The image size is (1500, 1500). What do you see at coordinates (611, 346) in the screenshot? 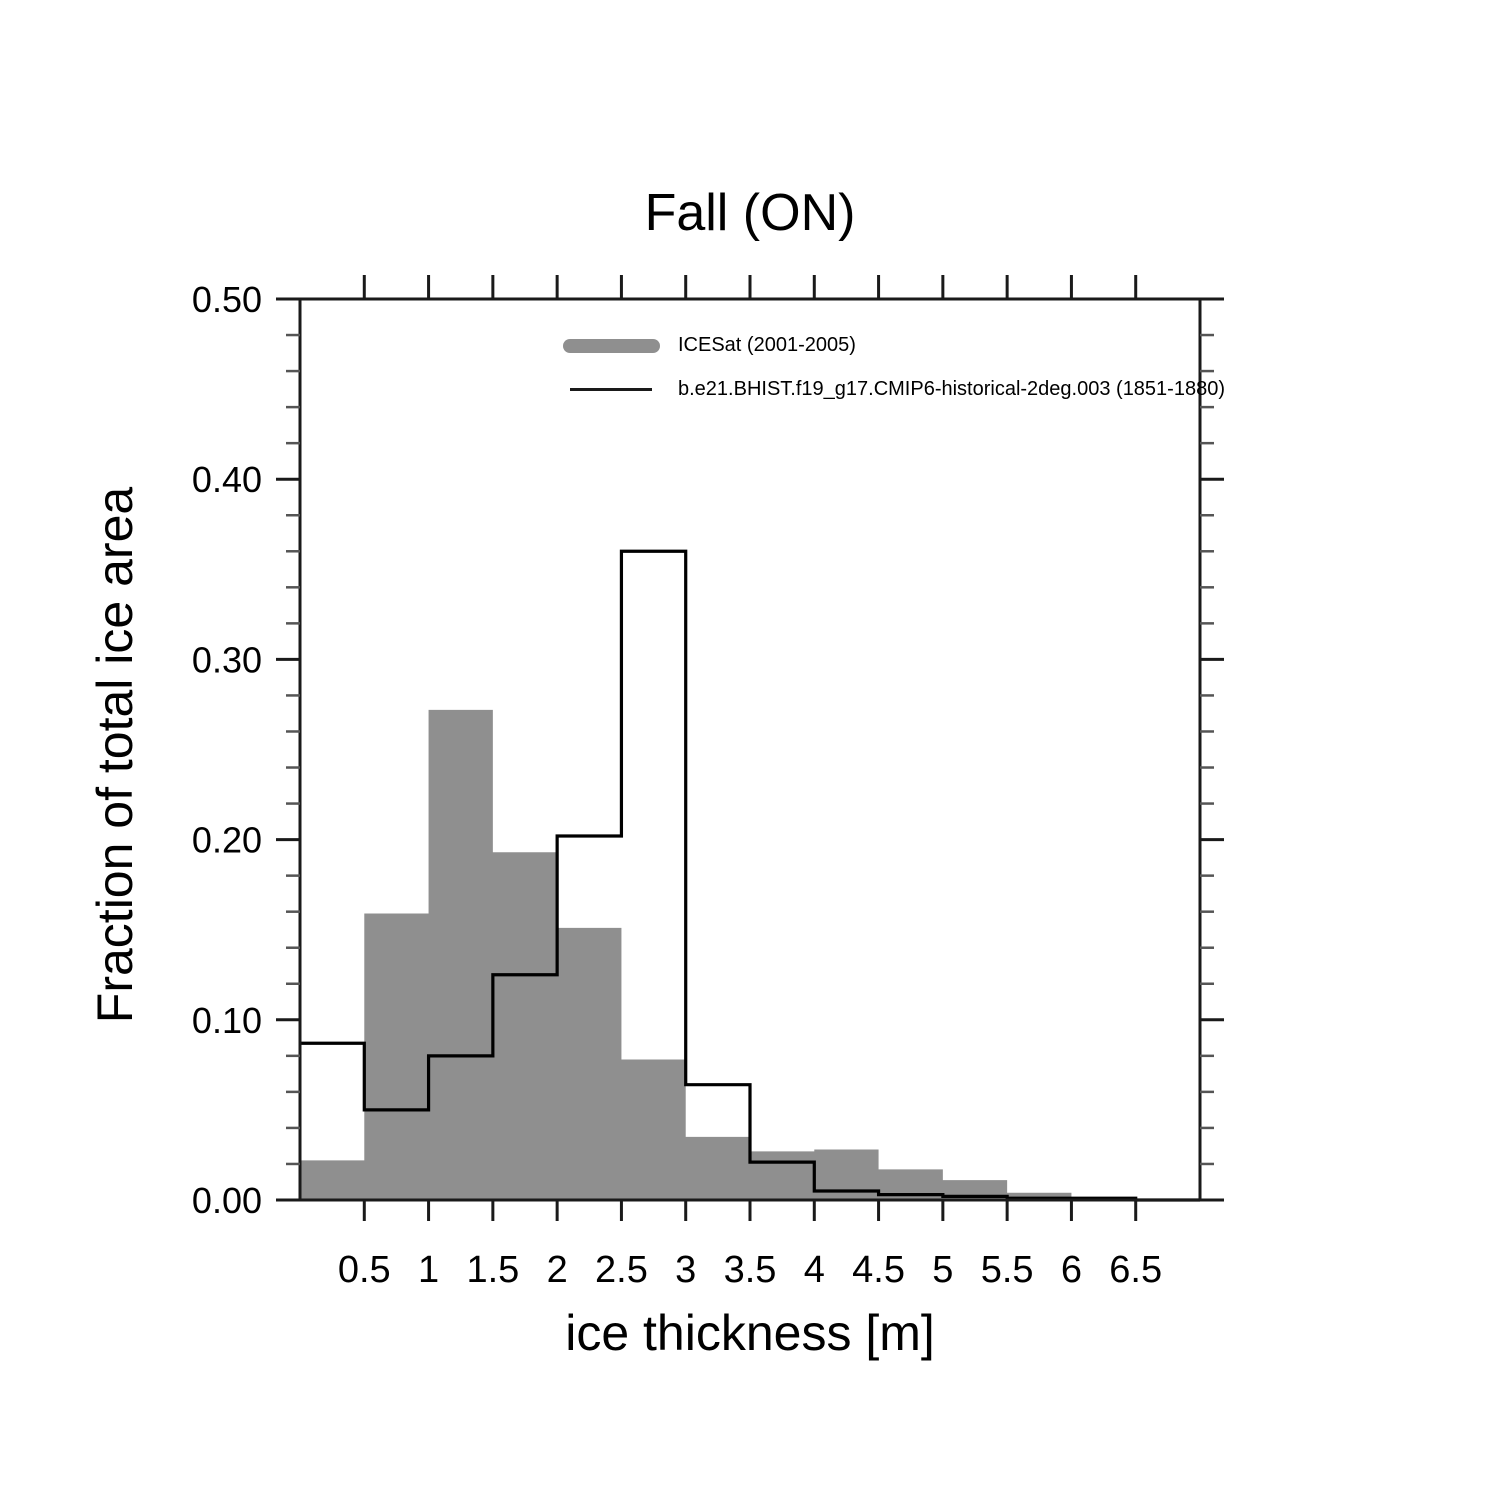
I see `icesat-capsule-swatch-icon` at bounding box center [611, 346].